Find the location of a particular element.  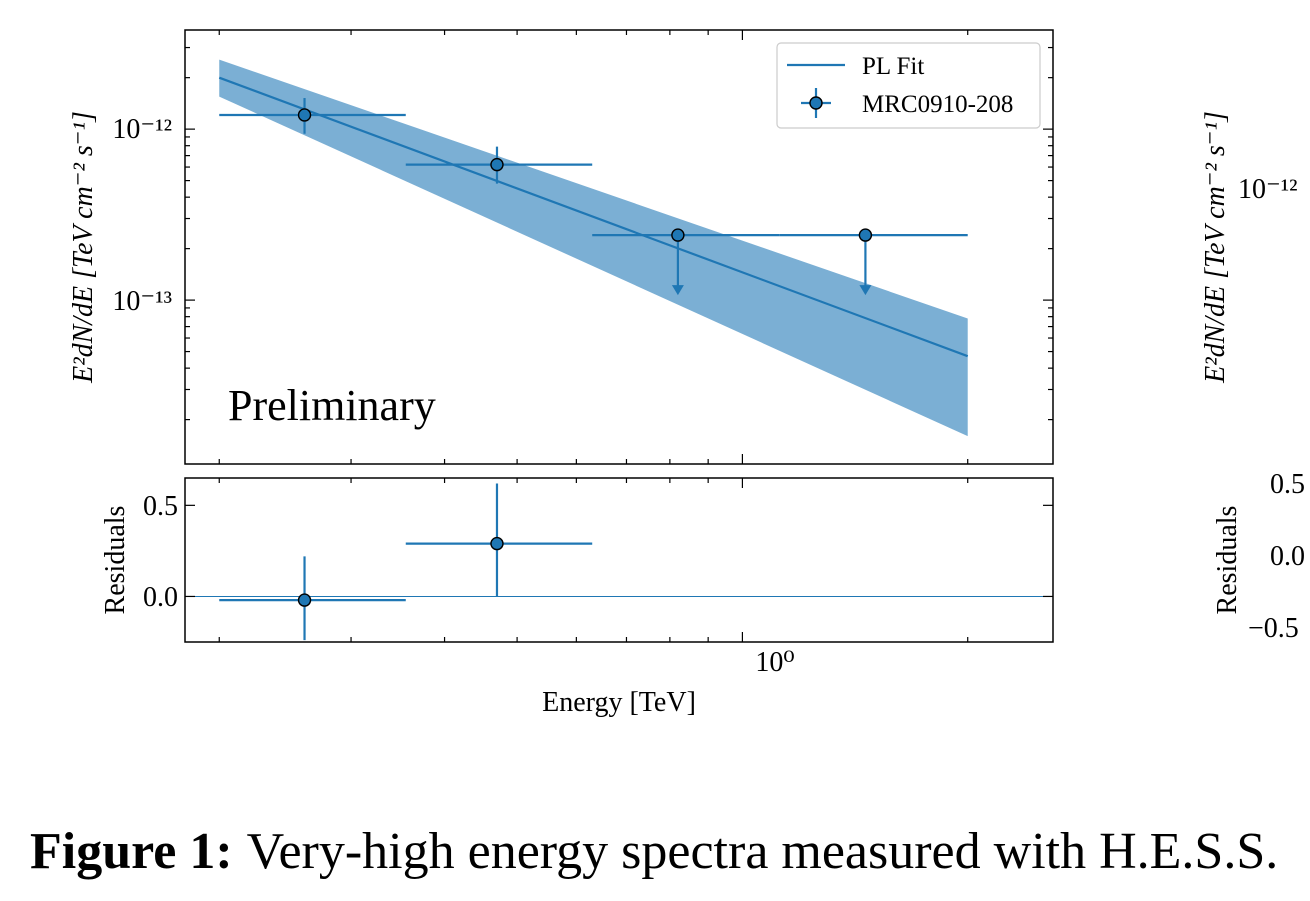

residual-plot-frame is located at coordinates (619, 560).